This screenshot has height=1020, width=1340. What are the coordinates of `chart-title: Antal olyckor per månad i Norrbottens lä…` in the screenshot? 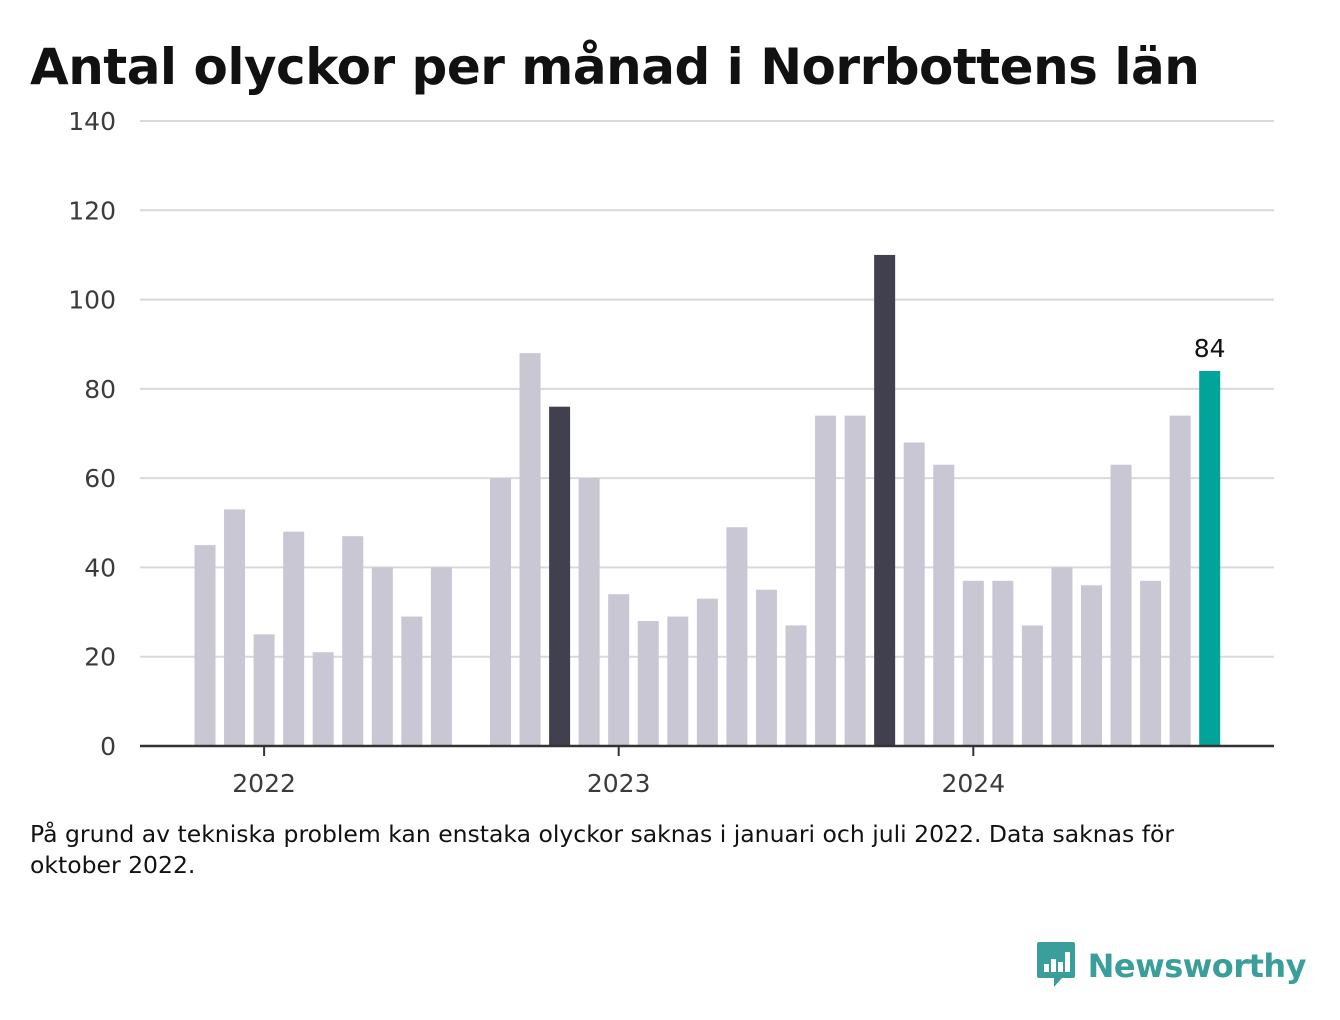 It's located at (615, 67).